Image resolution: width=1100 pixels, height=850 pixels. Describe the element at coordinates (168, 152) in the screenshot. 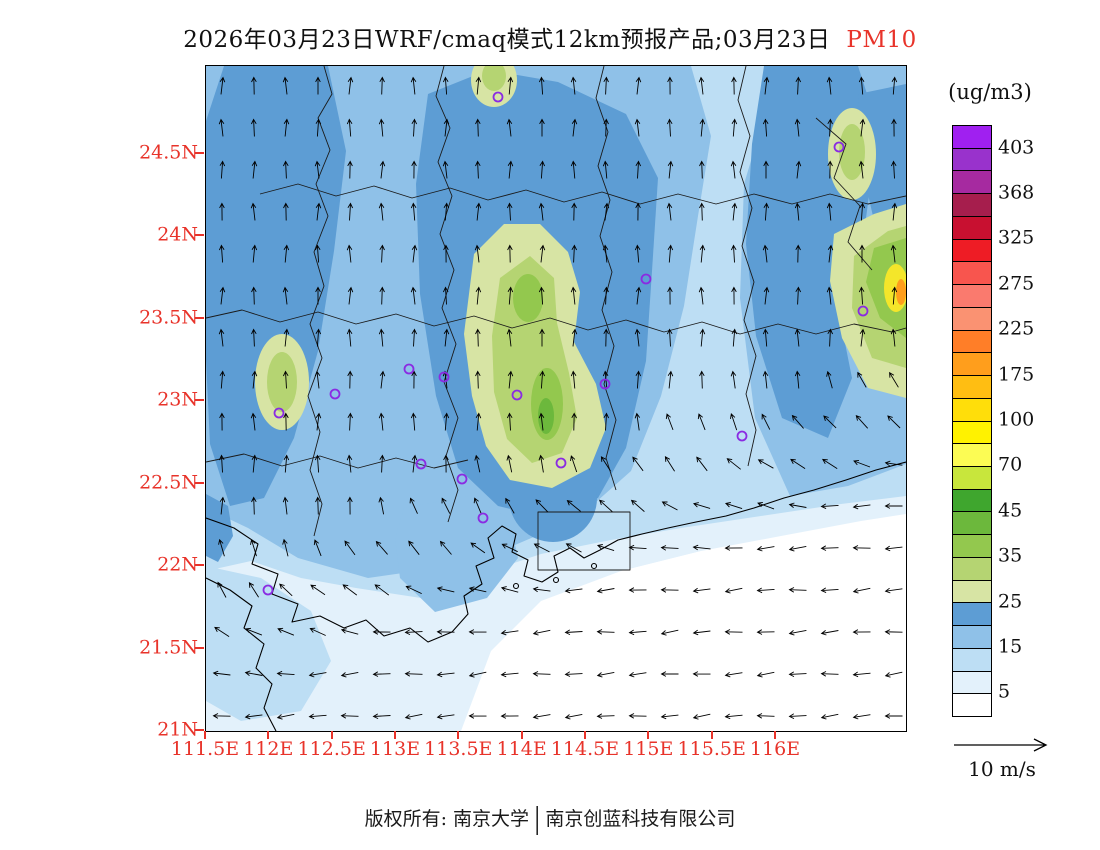

I see `lat-axis-label: 24.5N` at that location.